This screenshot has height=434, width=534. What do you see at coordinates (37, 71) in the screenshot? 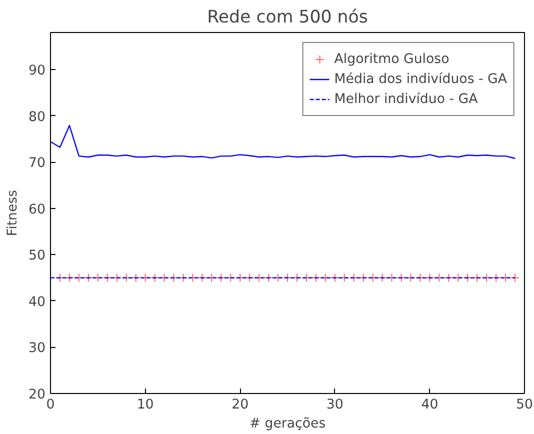
I see `y-tick-label: 90` at bounding box center [37, 71].